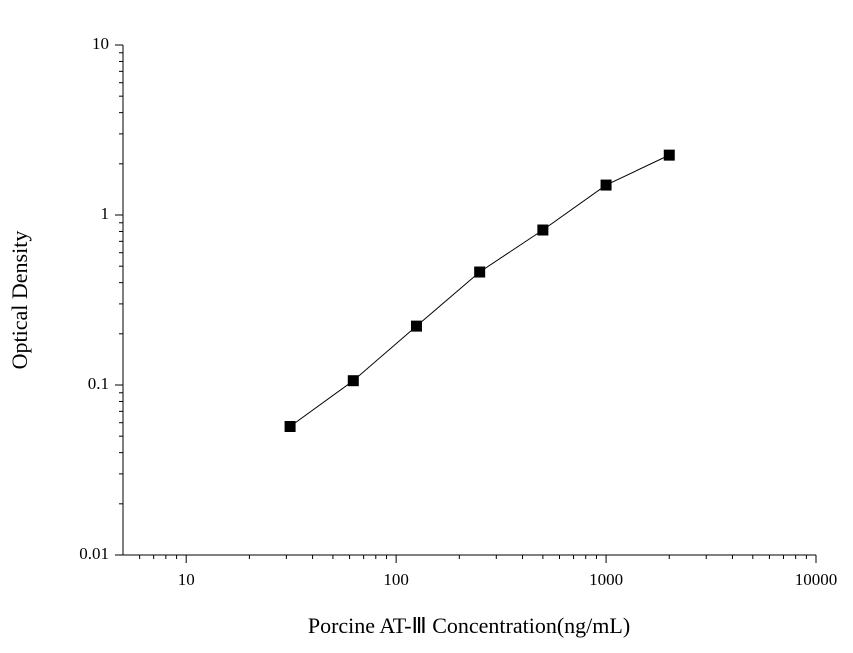  Describe the element at coordinates (19, 300) in the screenshot. I see `y-axis-title: Optical Density` at that location.